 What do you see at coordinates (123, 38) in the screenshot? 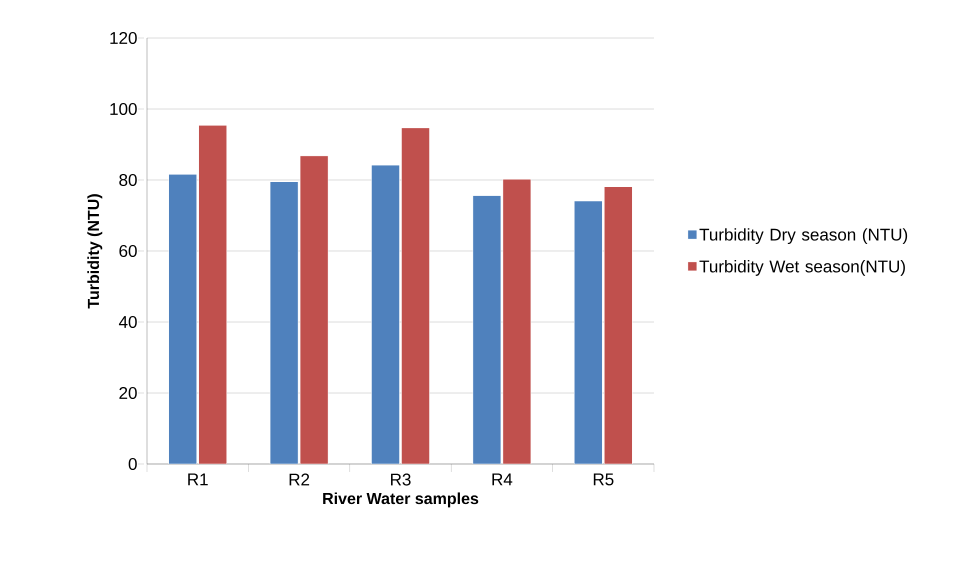
I see `y-tick-label: 120` at bounding box center [123, 38].